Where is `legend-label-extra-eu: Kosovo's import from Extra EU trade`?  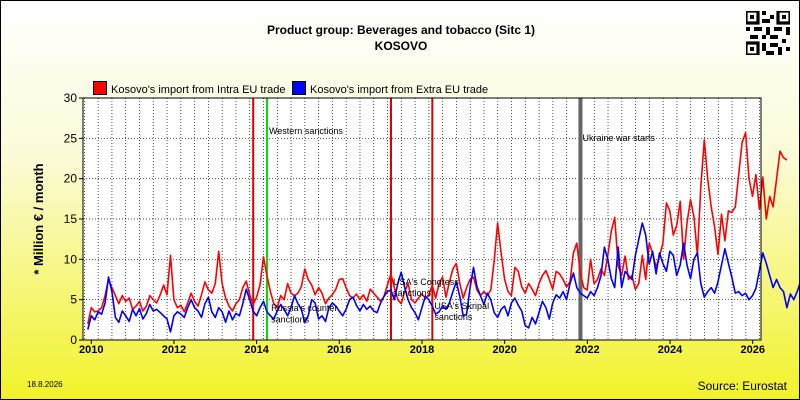
legend-label-extra-eu: Kosovo's import from Extra EU trade is located at coordinates (399, 90).